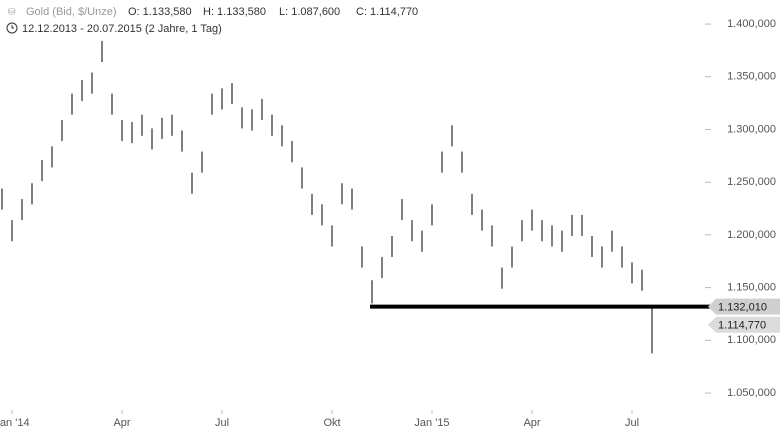 This screenshot has height=435, width=780. Describe the element at coordinates (234, 12) in the screenshot. I see `ohlc-label: H: 1.133,580` at that location.